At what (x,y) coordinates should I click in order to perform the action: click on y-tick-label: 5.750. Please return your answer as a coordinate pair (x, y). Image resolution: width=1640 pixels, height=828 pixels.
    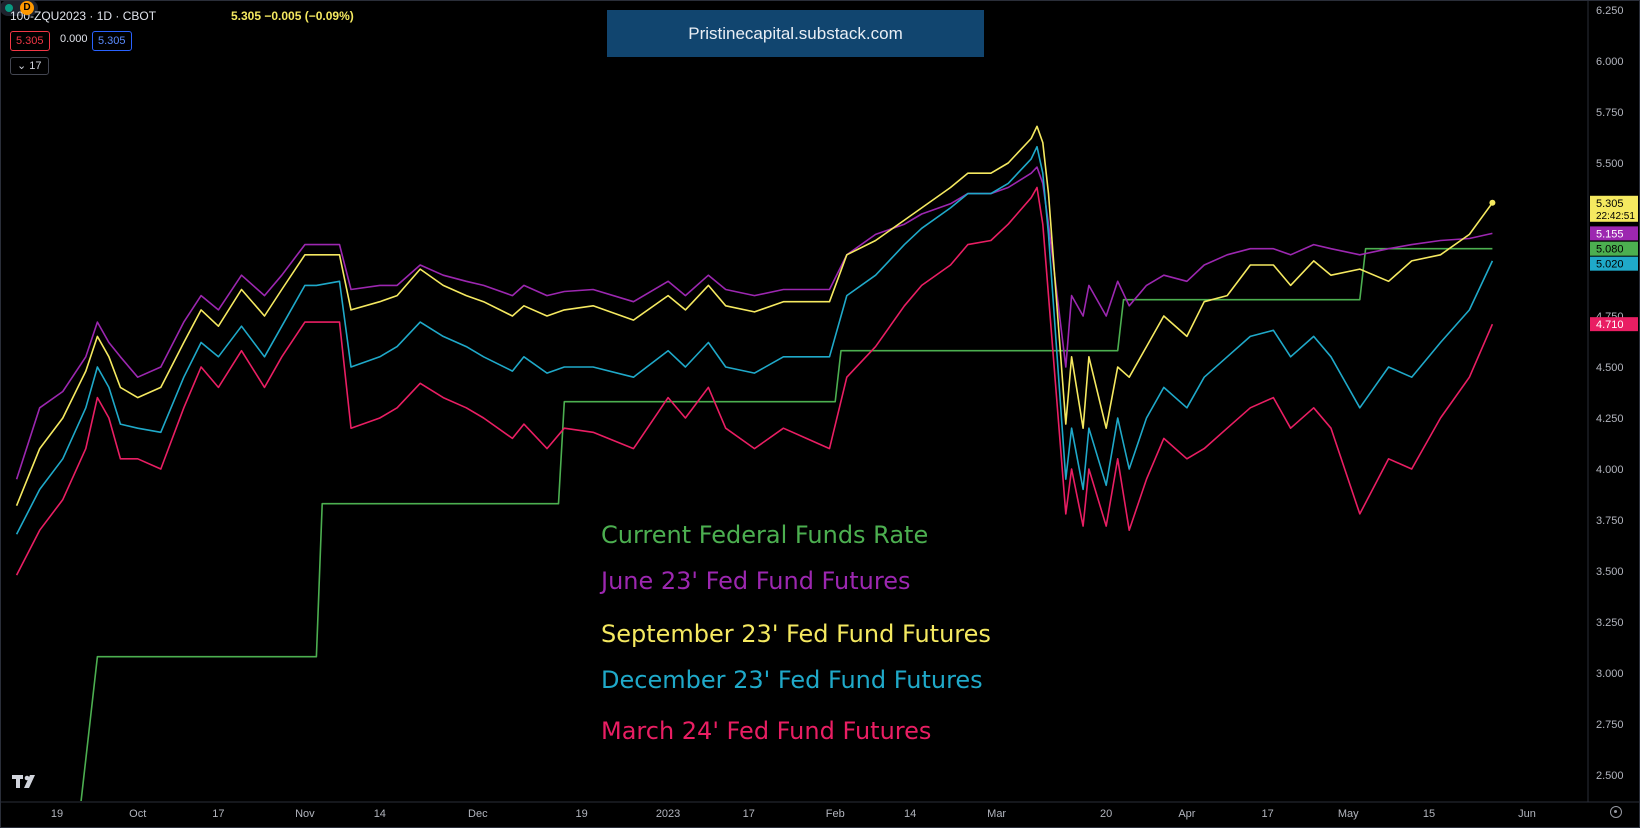
    Looking at the image, I should click on (1610, 113).